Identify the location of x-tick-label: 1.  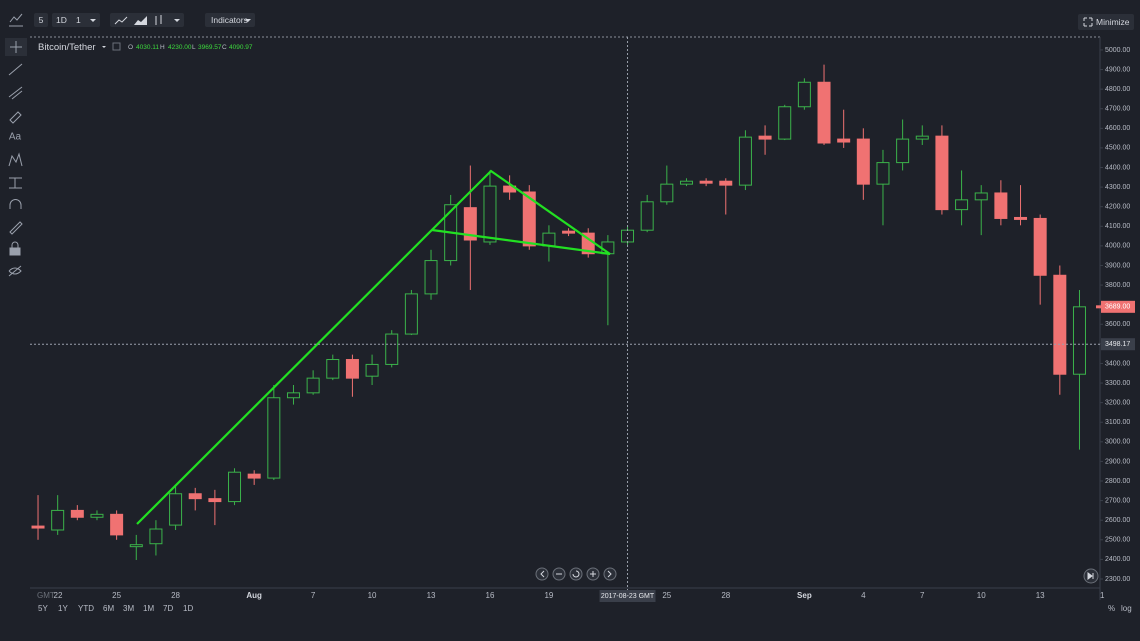
(1102, 595).